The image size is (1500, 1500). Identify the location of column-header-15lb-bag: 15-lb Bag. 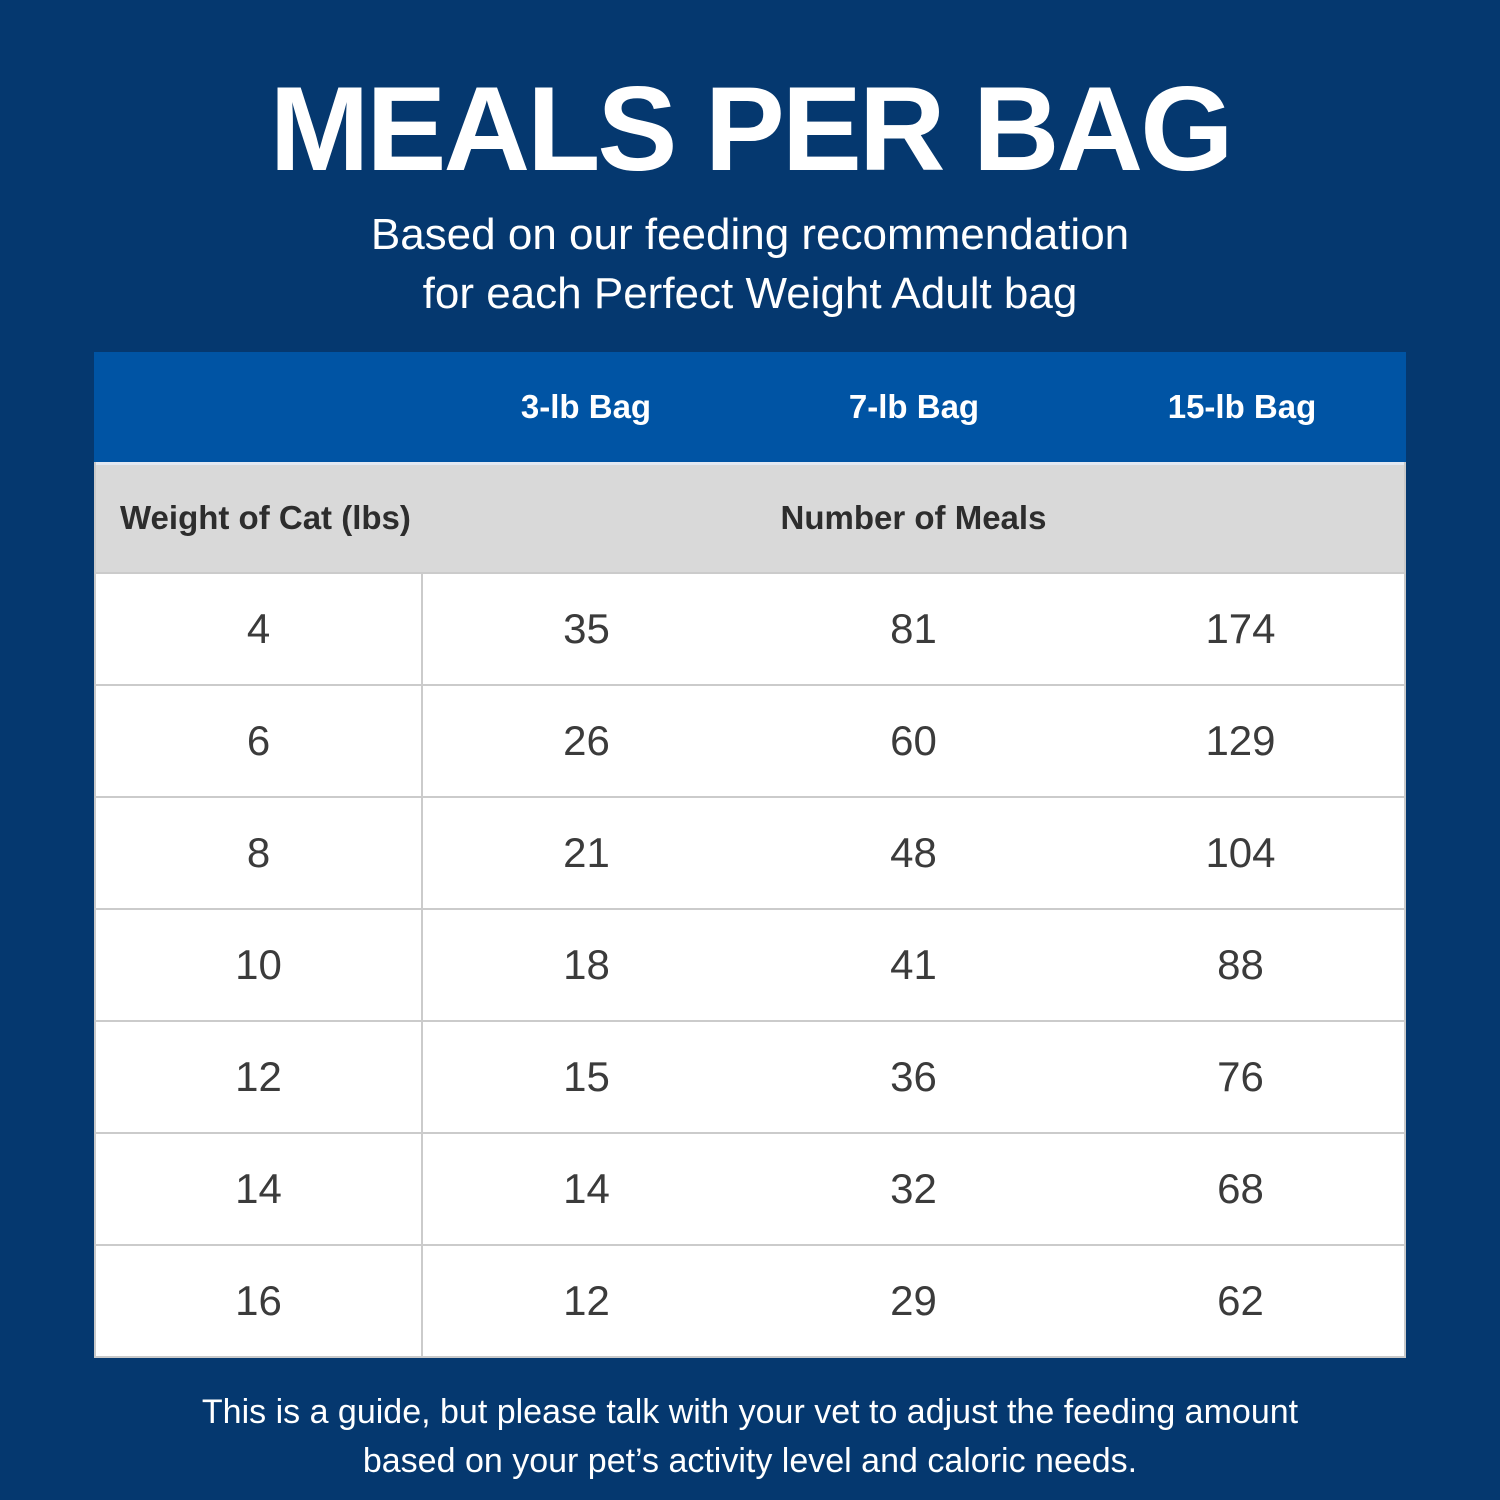
(1242, 406).